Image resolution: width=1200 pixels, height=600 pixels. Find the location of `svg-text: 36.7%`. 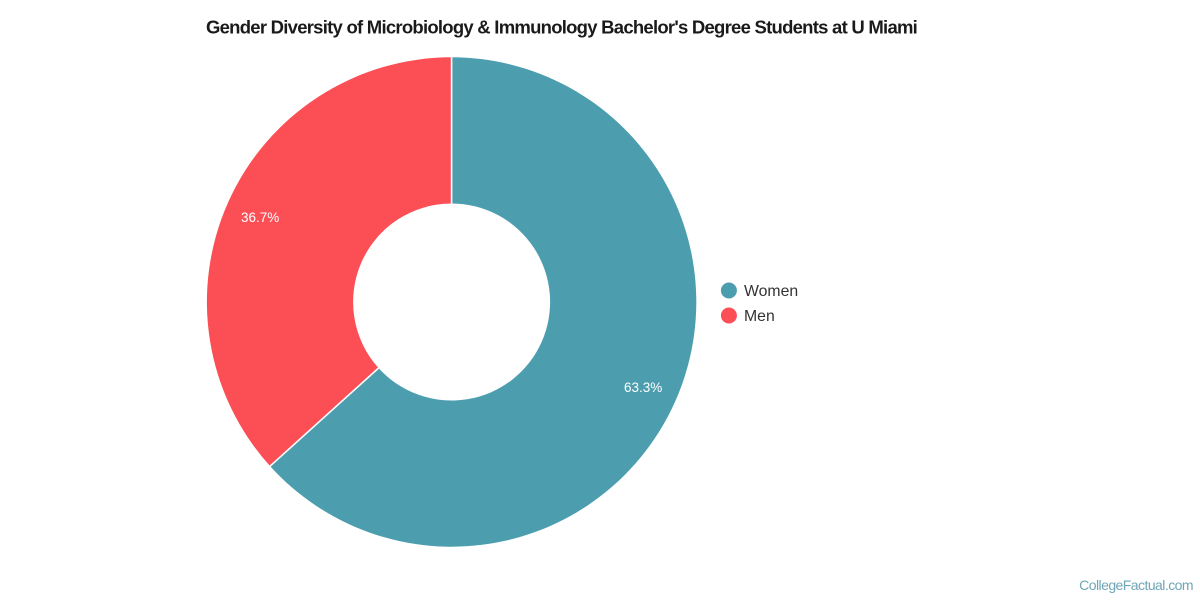

svg-text: 36.7% is located at coordinates (260, 217).